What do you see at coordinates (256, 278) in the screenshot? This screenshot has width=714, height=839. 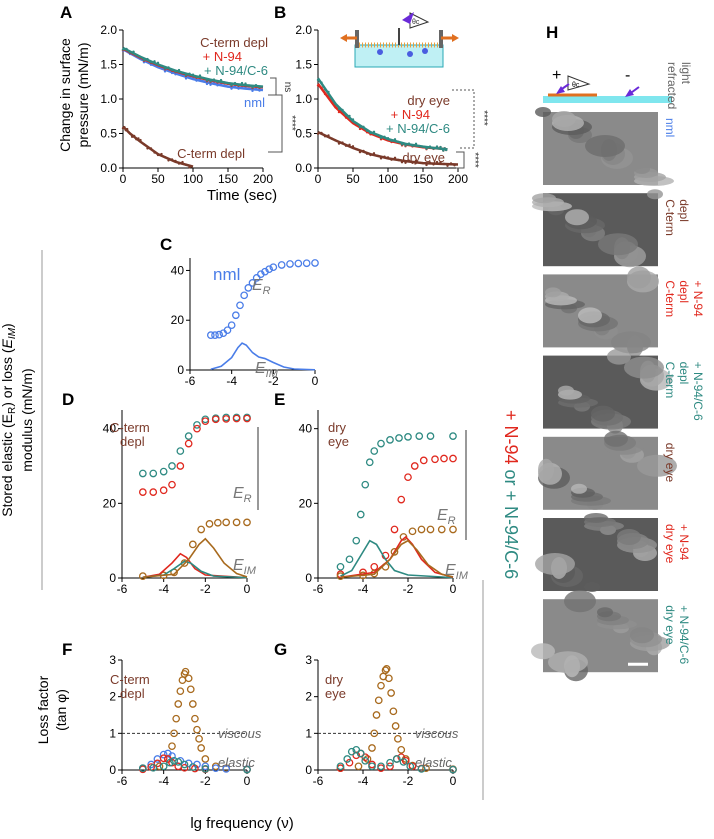 I see `c-data-point` at bounding box center [256, 278].